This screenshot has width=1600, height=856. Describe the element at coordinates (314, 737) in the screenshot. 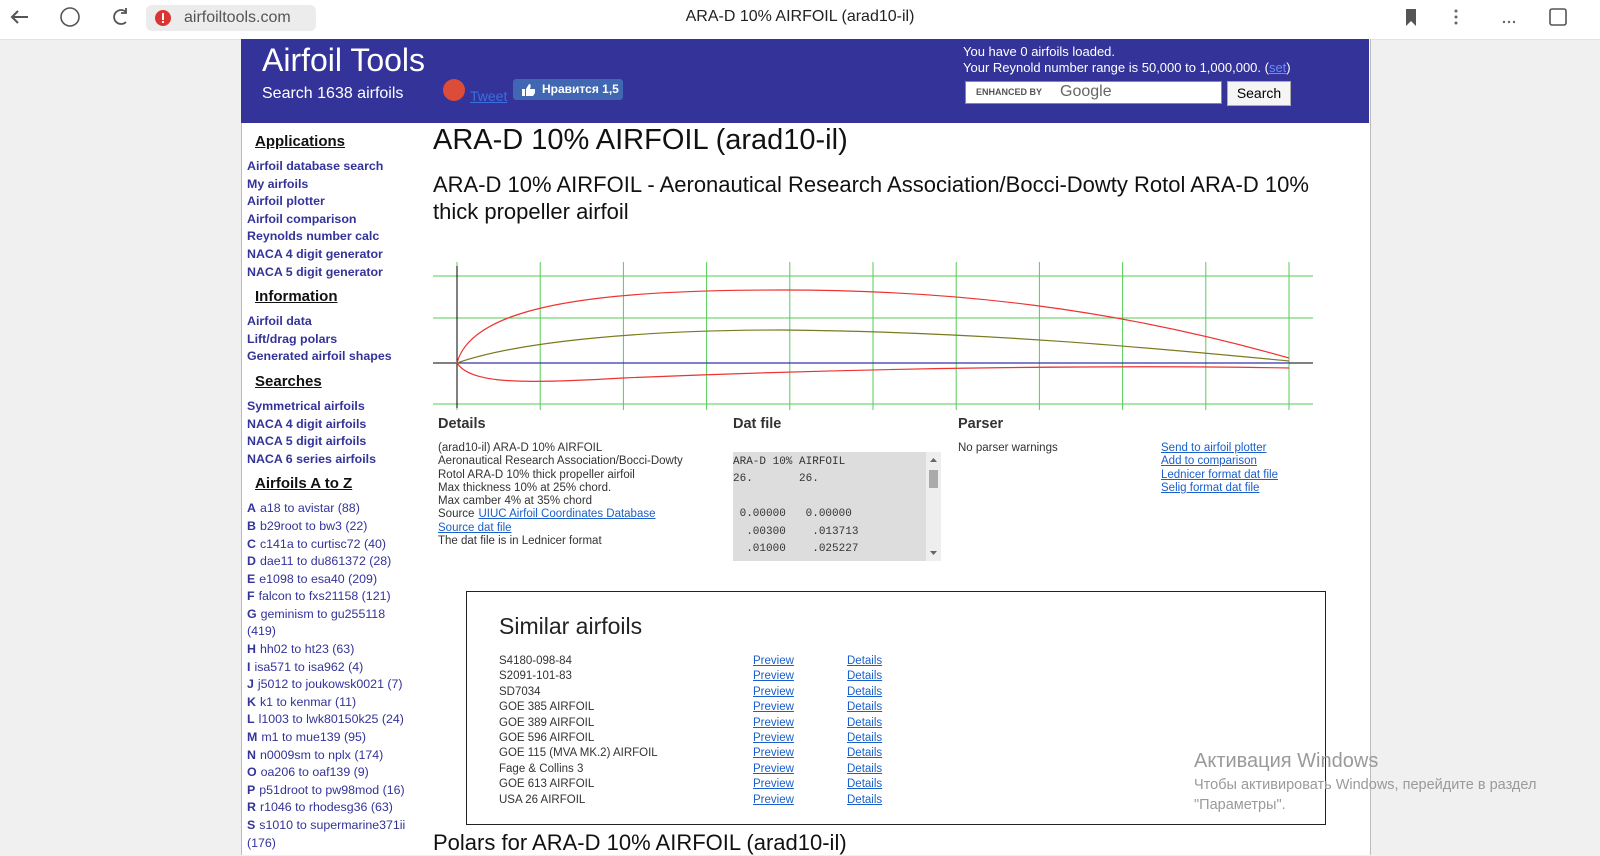

I see `az-link: m1 to mue139 (95)` at that location.